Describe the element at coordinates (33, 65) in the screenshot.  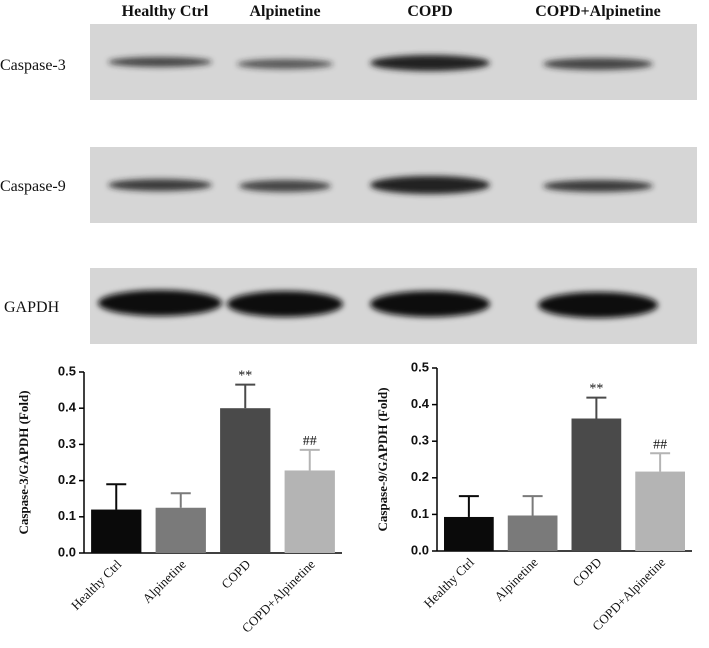
I see `row-label: Caspase-3` at that location.